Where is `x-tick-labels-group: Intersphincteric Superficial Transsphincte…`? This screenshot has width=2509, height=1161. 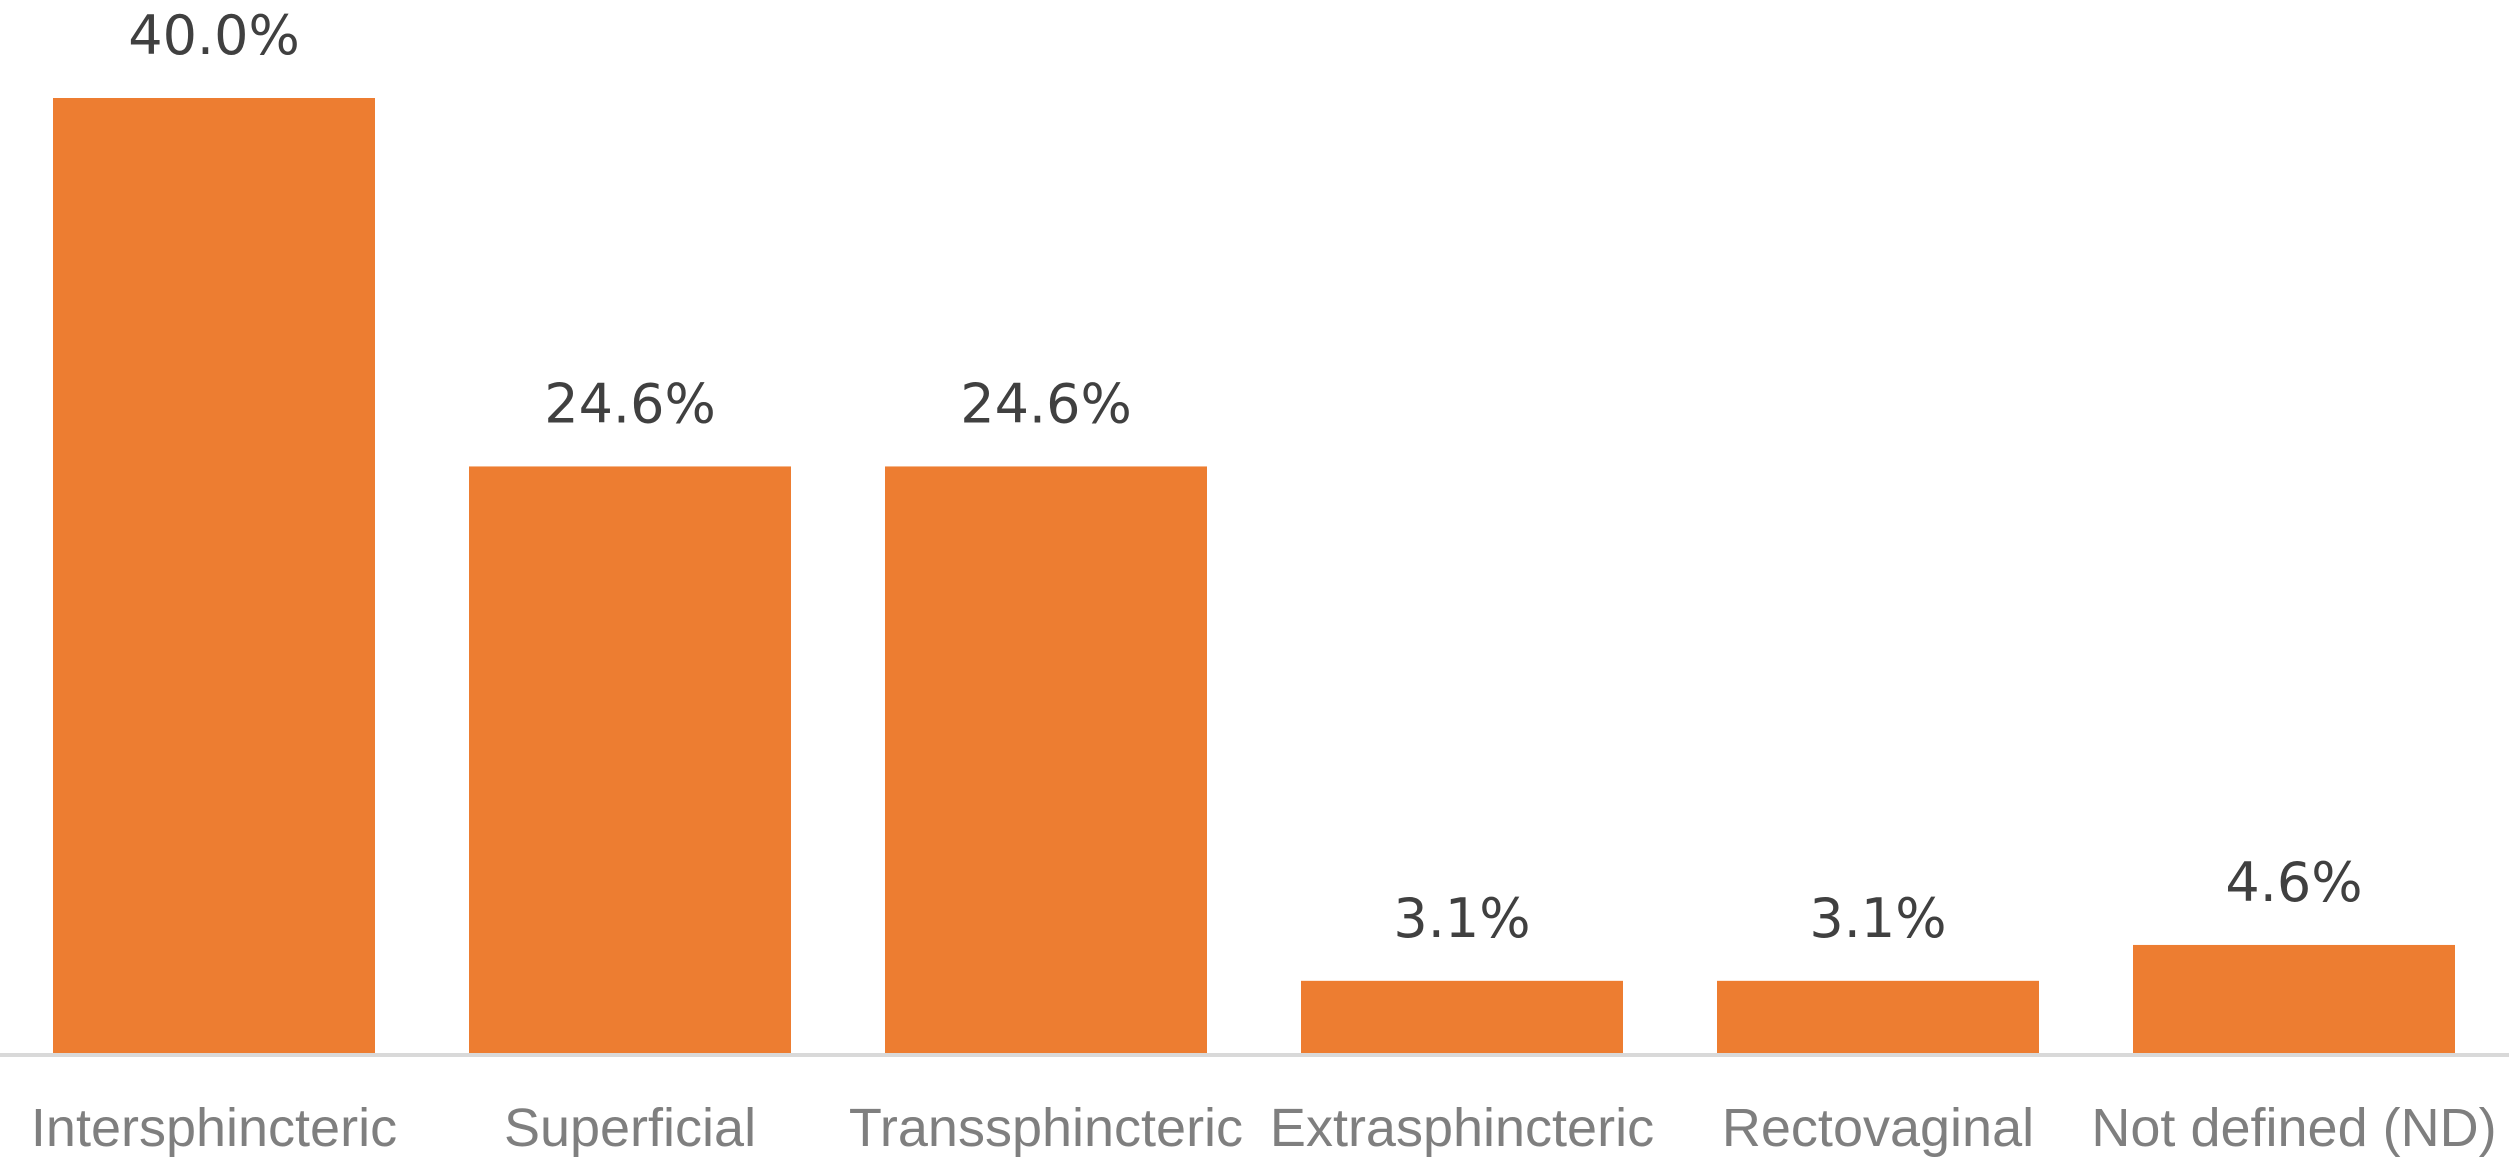
x-tick-labels-group: Intersphincteric Superficial Transsphincte… is located at coordinates (1264, 1128).